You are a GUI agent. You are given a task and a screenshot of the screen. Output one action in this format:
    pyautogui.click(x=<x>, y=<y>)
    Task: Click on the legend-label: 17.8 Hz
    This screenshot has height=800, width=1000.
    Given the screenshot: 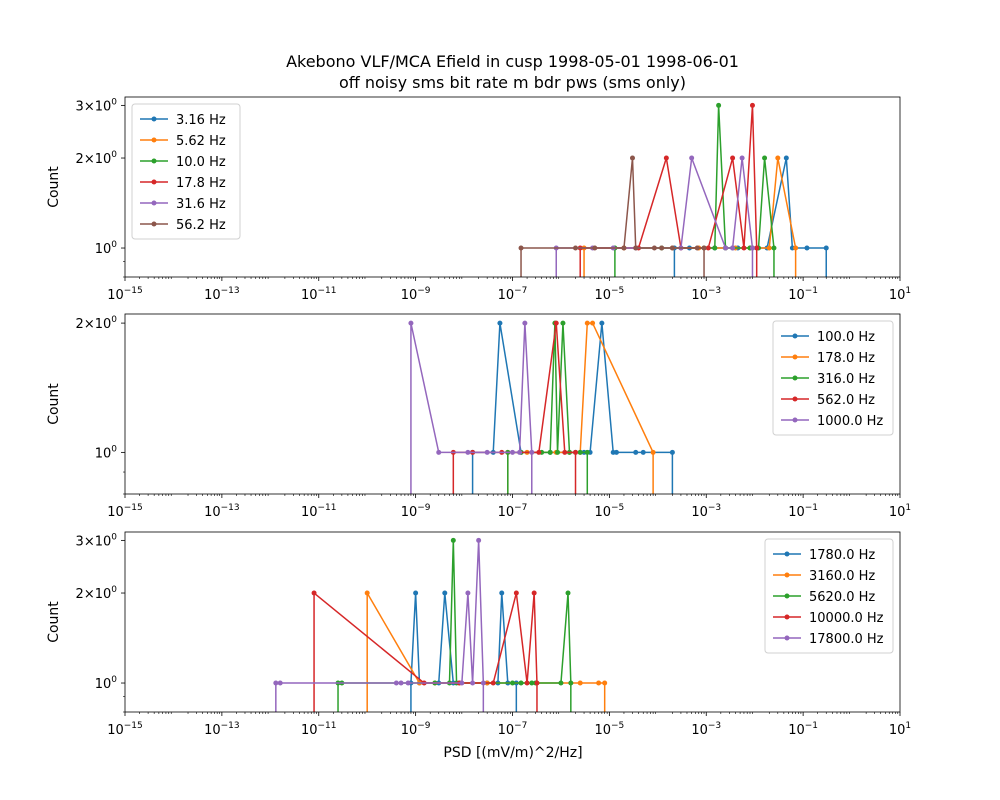 What is the action you would take?
    pyautogui.click(x=201, y=183)
    